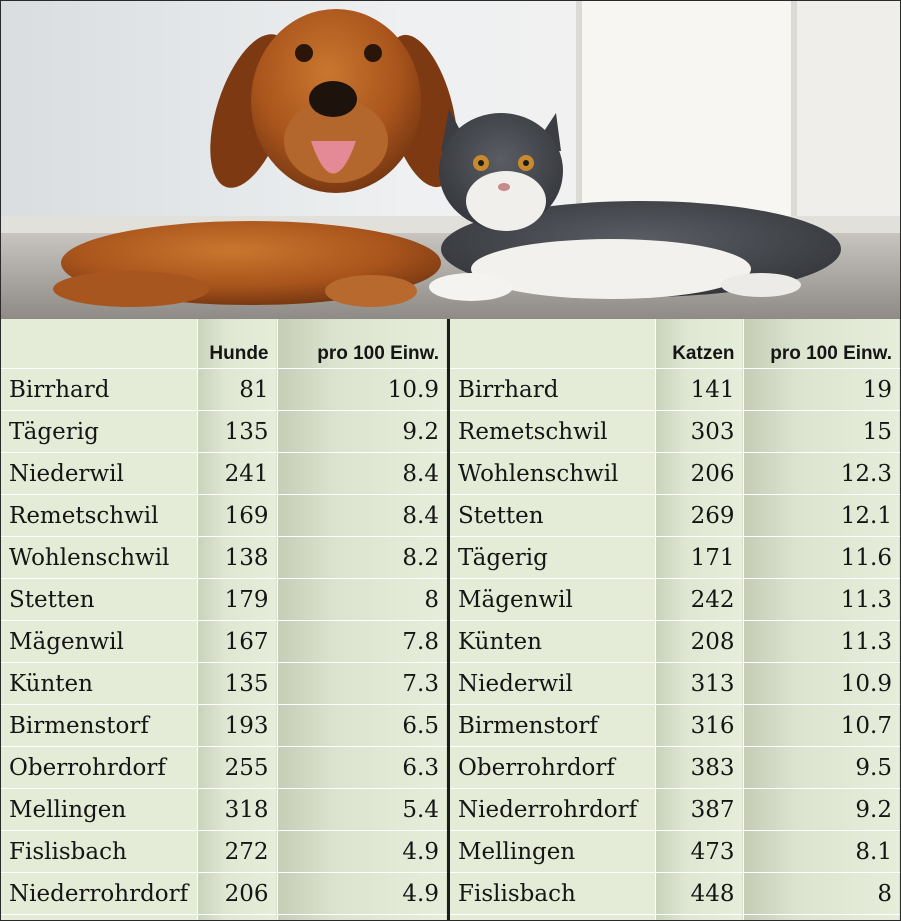 The height and width of the screenshot is (921, 901). I want to click on dogs-rate-cell: 7.3, so click(361, 683).